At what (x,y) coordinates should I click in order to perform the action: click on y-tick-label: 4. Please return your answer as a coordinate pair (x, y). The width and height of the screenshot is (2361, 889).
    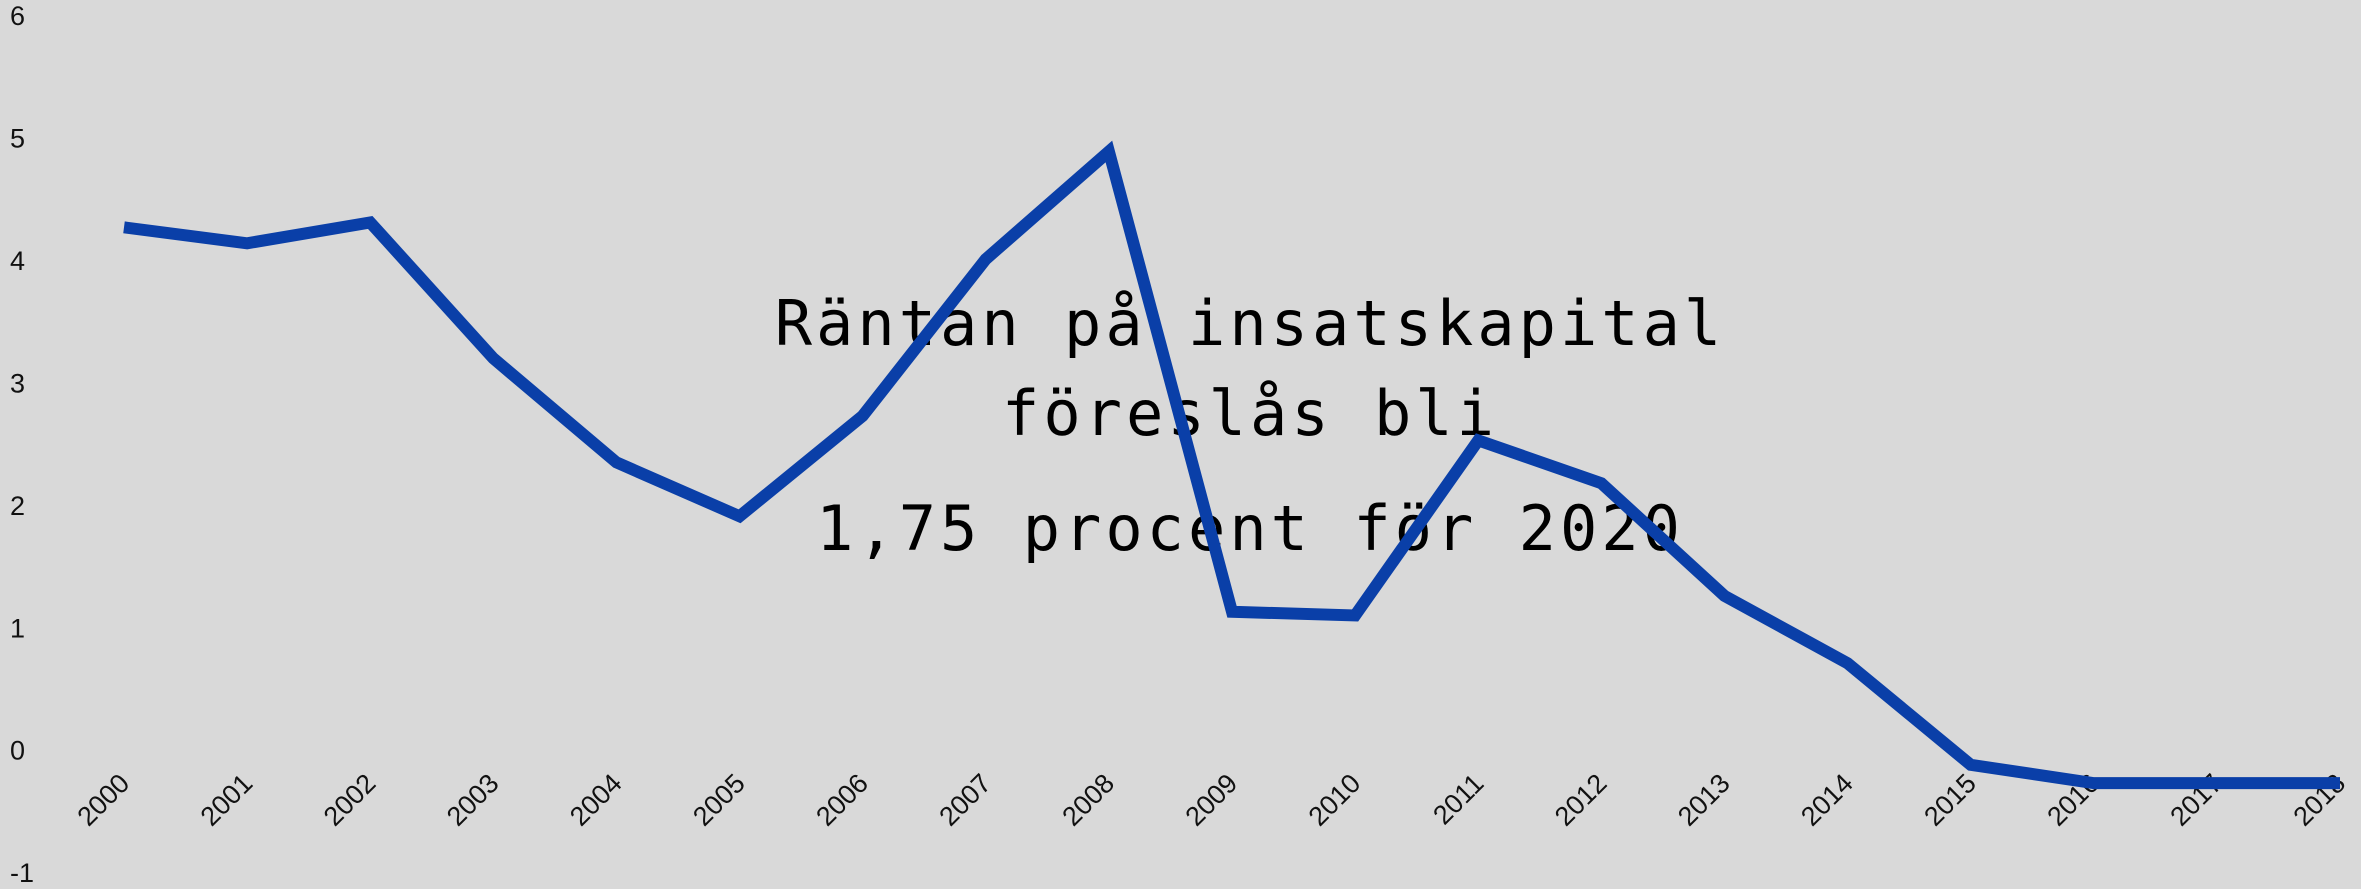
    Looking at the image, I should click on (17, 261).